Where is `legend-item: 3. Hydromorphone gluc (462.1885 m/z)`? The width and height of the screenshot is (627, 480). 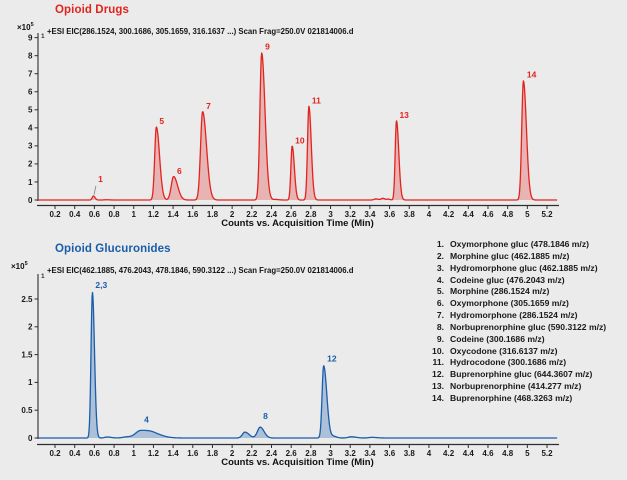
legend-item: 3. Hydromorphone gluc (462.1885 m/z) is located at coordinates (523, 269).